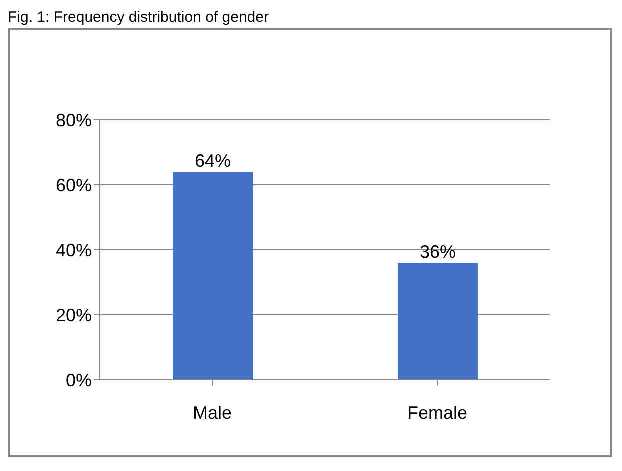 The height and width of the screenshot is (471, 622). What do you see at coordinates (212, 412) in the screenshot?
I see `x-tick-label: Male` at bounding box center [212, 412].